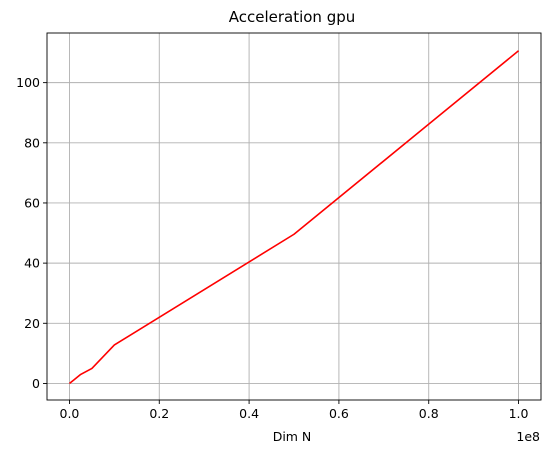 The width and height of the screenshot is (552, 455). Describe the element at coordinates (249, 413) in the screenshot. I see `x-tick-label: 0.4` at that location.